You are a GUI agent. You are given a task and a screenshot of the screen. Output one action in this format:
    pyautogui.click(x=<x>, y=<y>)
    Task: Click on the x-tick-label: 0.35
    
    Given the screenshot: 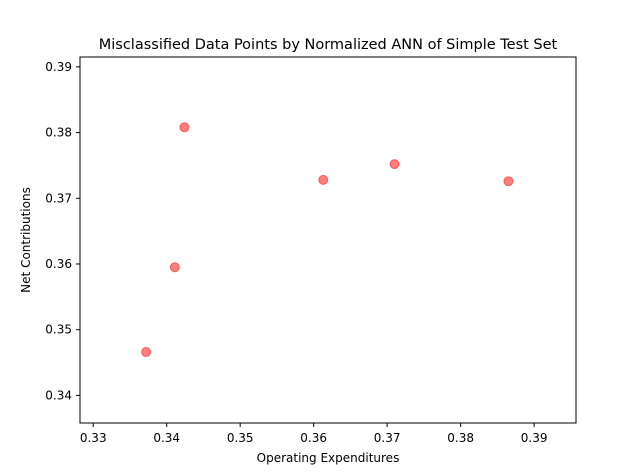 What is the action you would take?
    pyautogui.click(x=240, y=438)
    